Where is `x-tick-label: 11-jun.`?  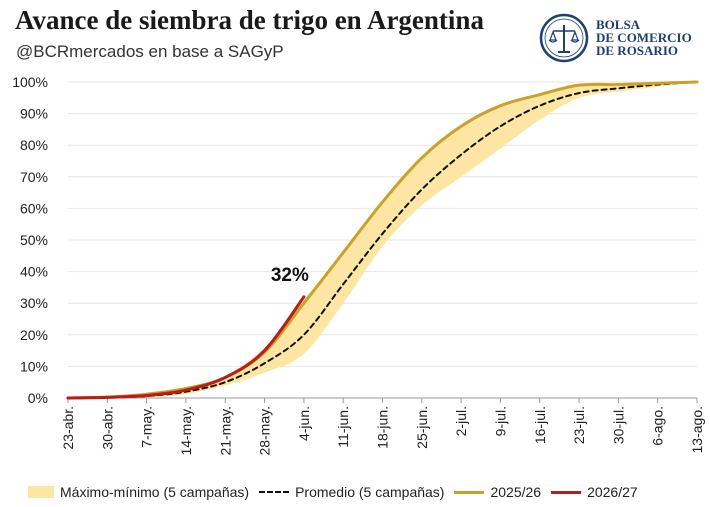 x-tick-label: 11-jun. is located at coordinates (343, 427).